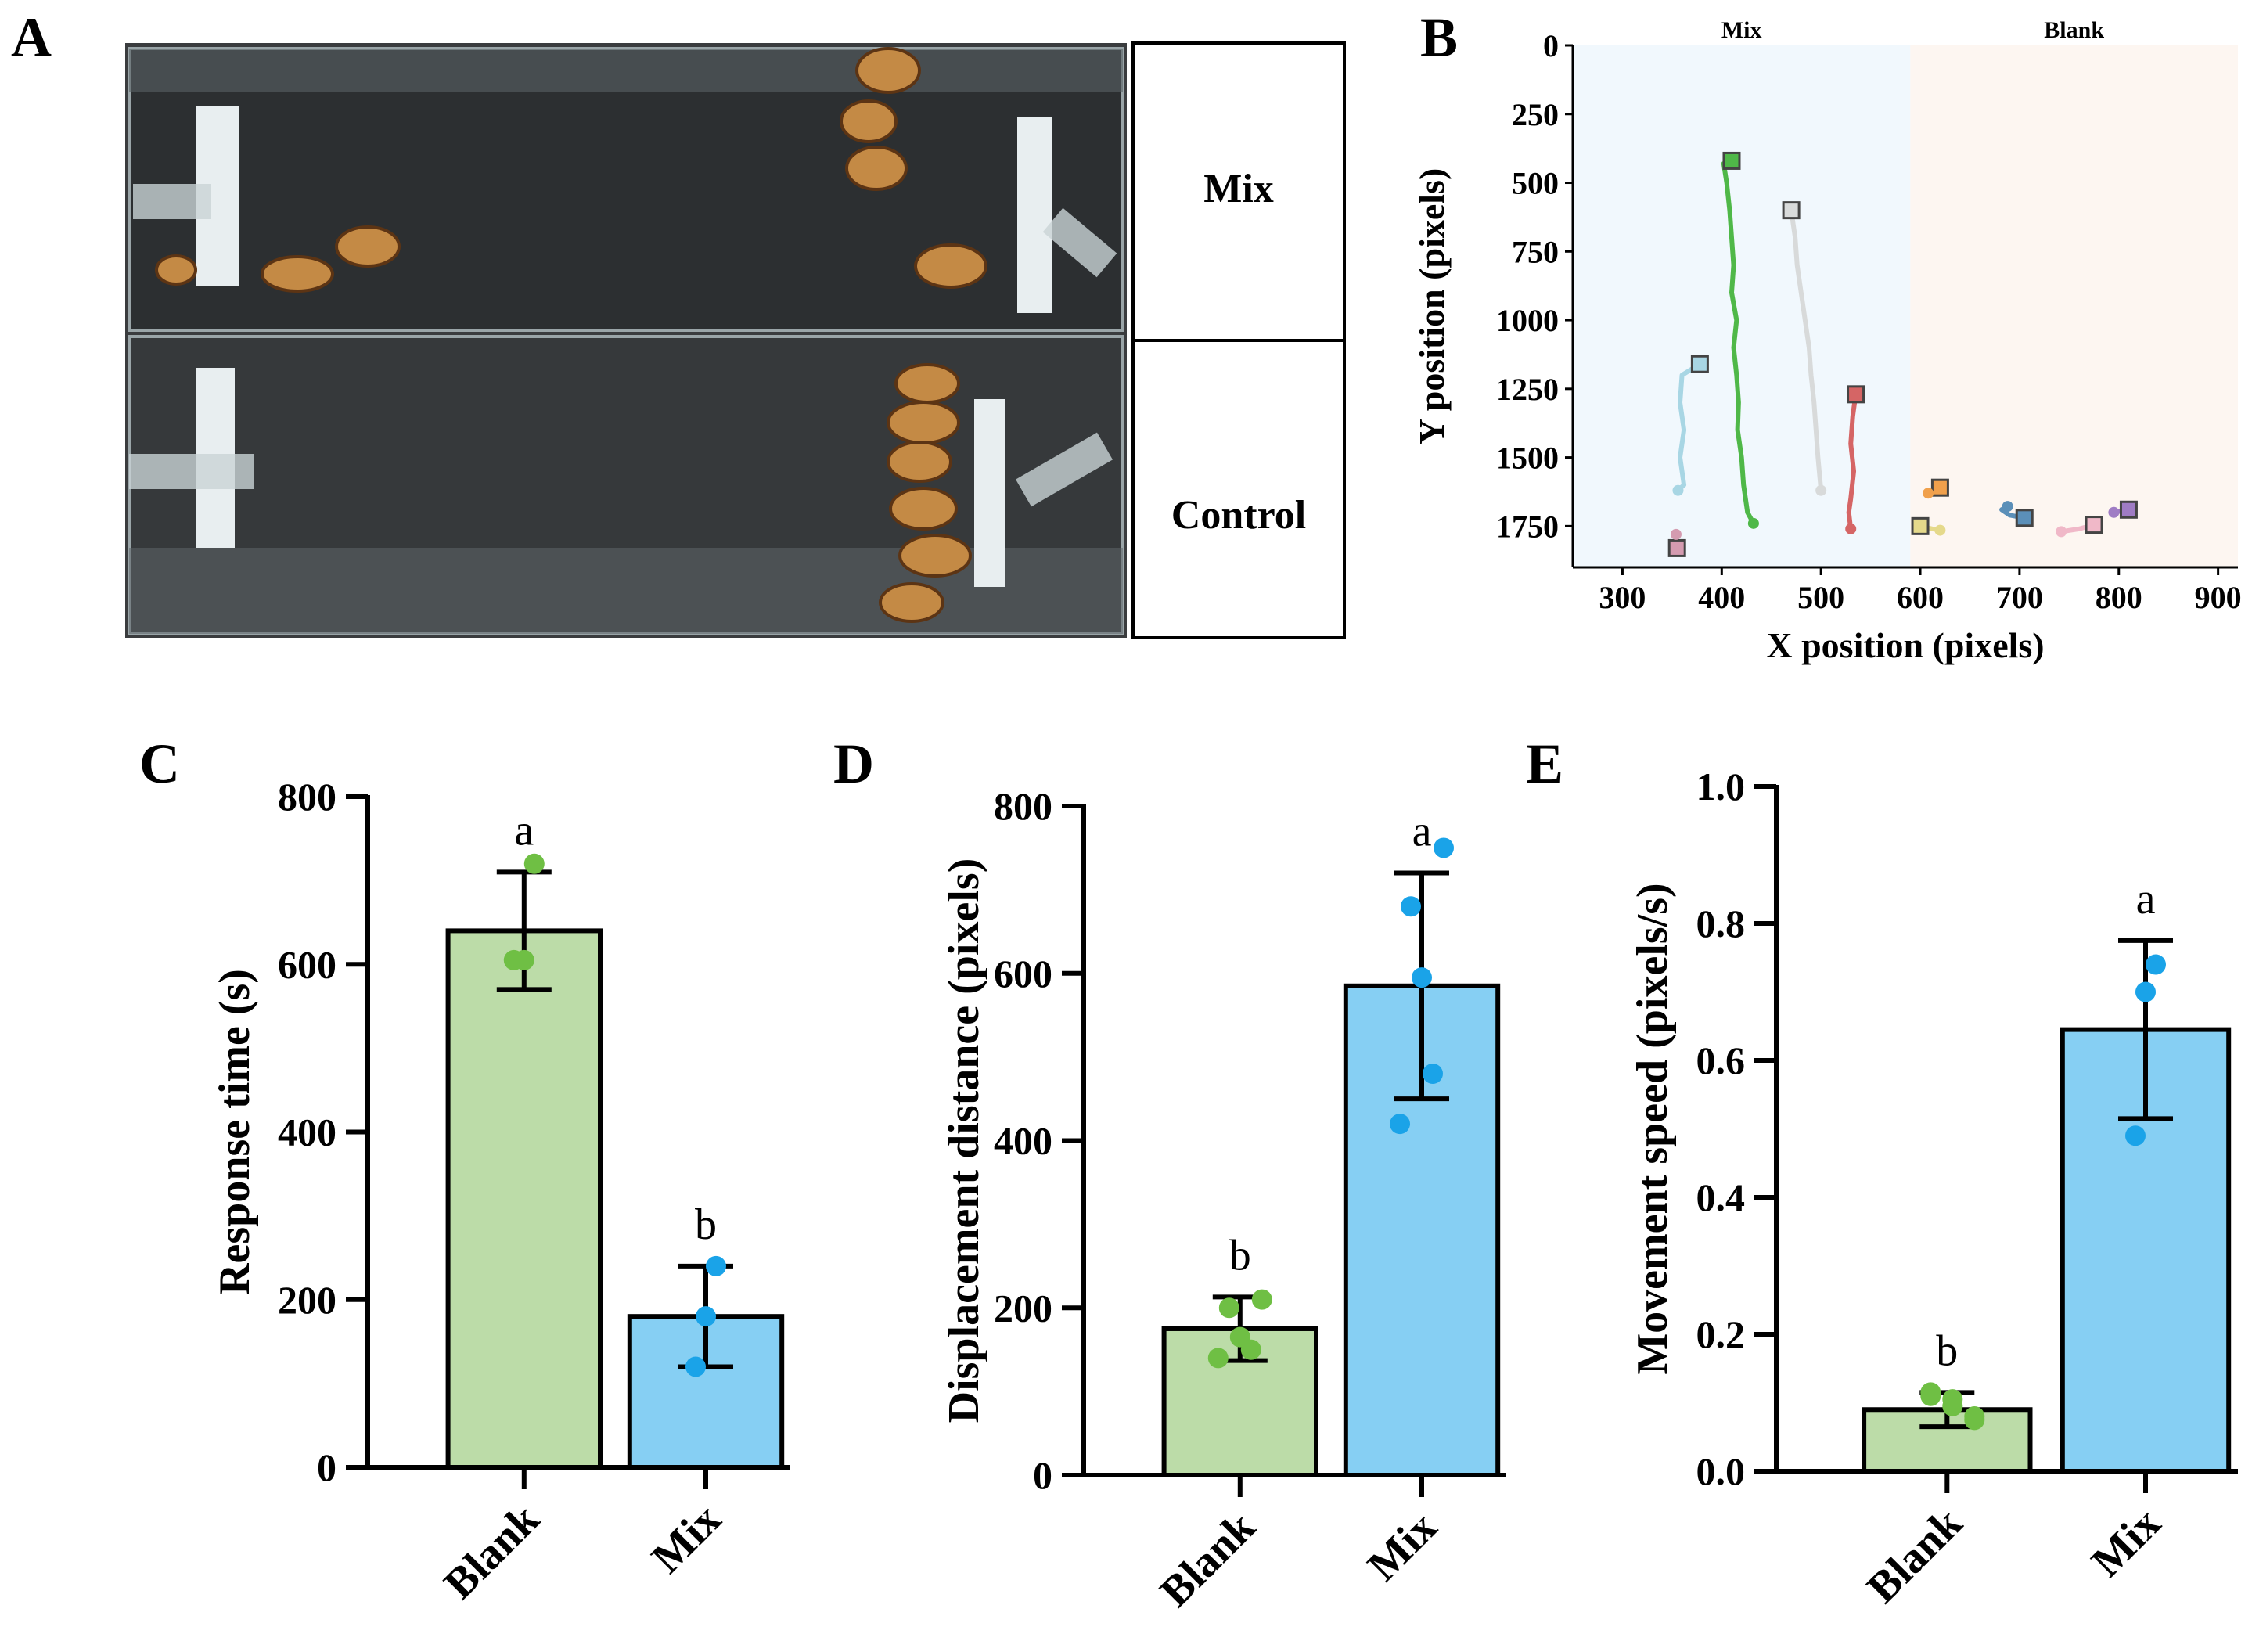 The width and height of the screenshot is (2252, 1652). I want to click on track-1-start-marker, so click(1699, 364).